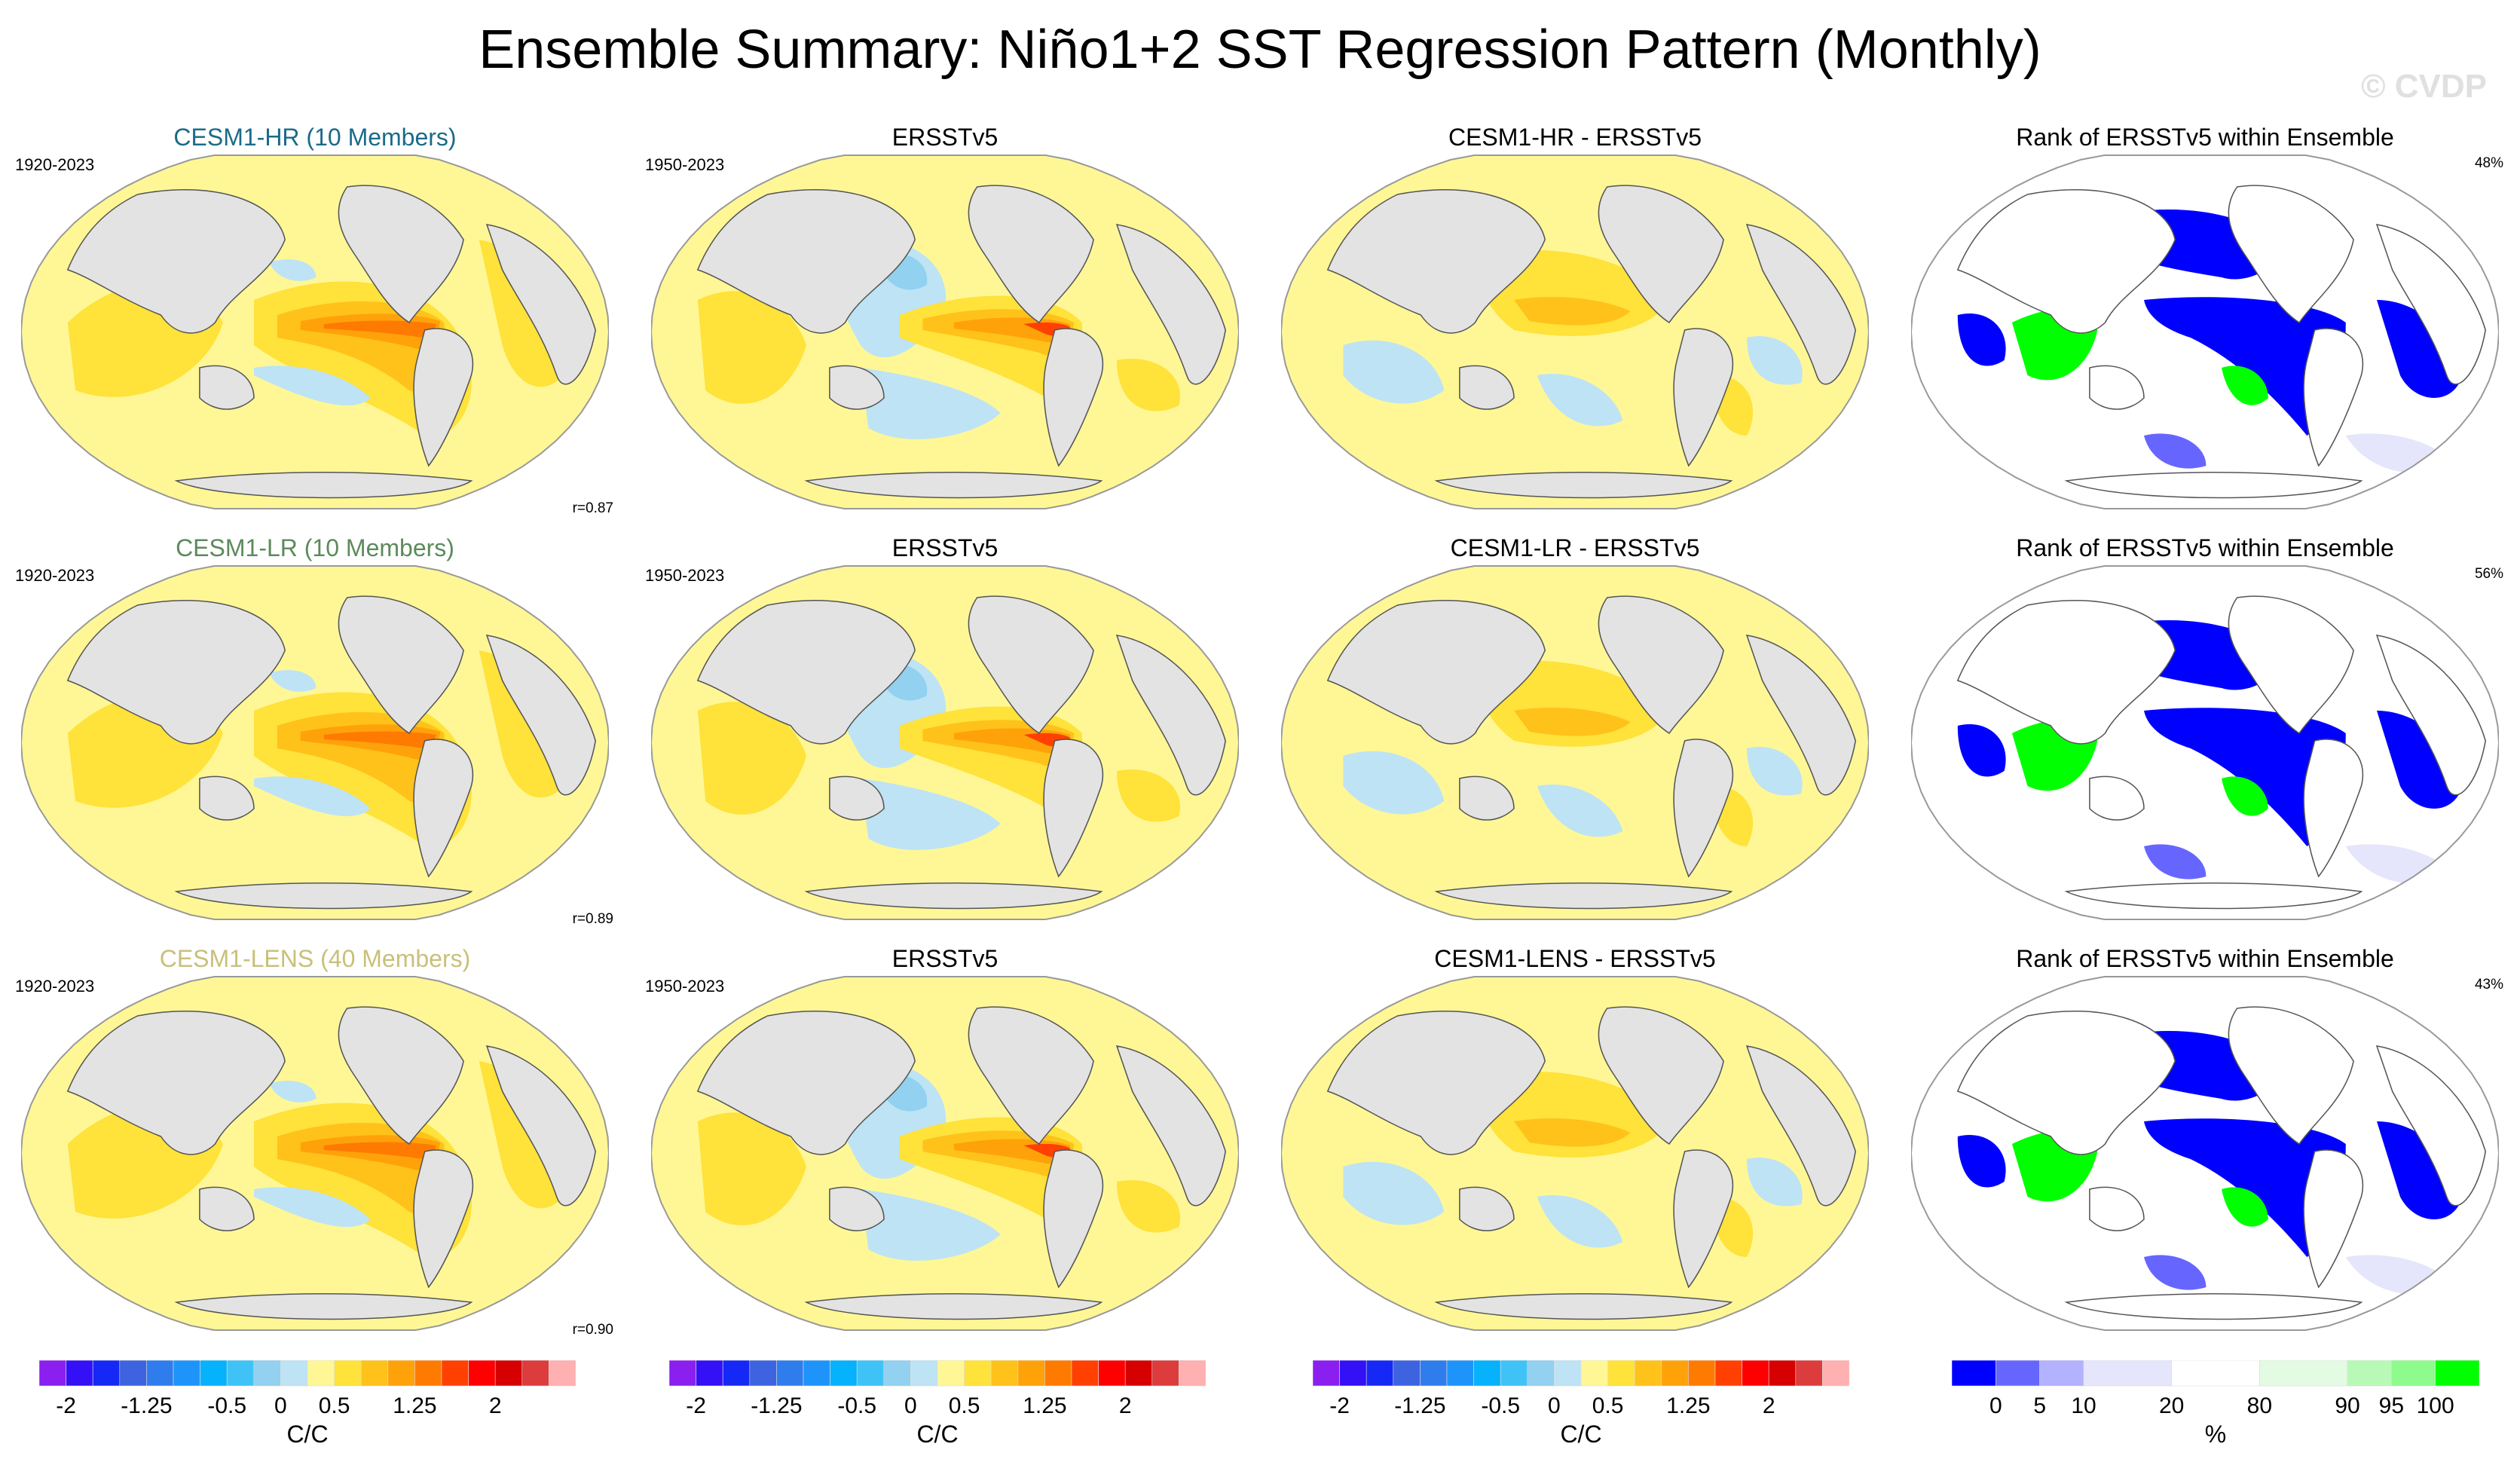  I want to click on colorbar-tick-label: -2, so click(66, 1405).